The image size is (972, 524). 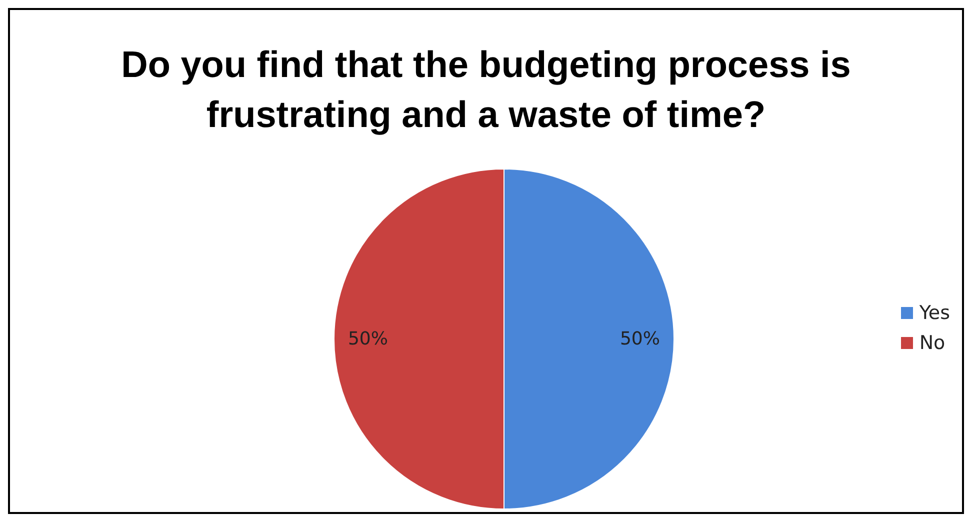 What do you see at coordinates (934, 313) in the screenshot?
I see `legend-label: Yes` at bounding box center [934, 313].